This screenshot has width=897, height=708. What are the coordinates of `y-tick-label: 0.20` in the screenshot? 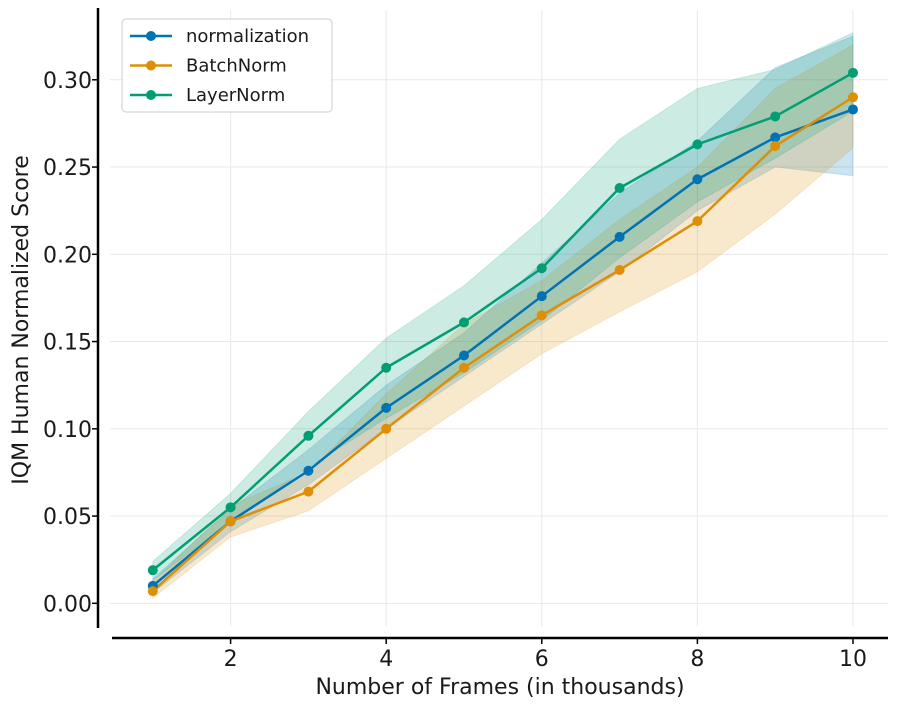 It's located at (67, 255).